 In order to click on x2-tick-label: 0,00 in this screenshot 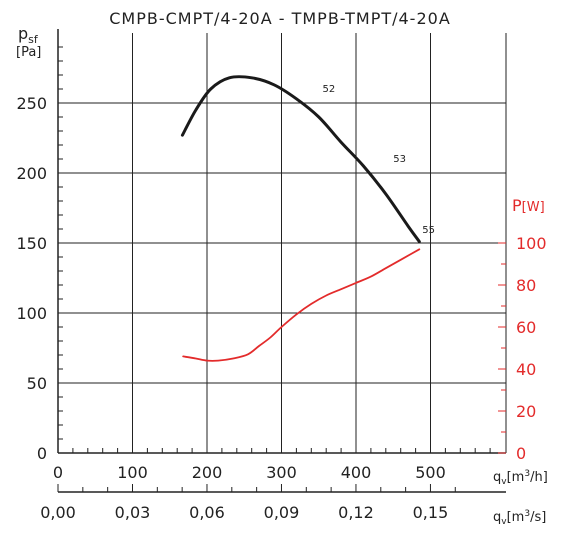, I will do `click(58, 512)`.